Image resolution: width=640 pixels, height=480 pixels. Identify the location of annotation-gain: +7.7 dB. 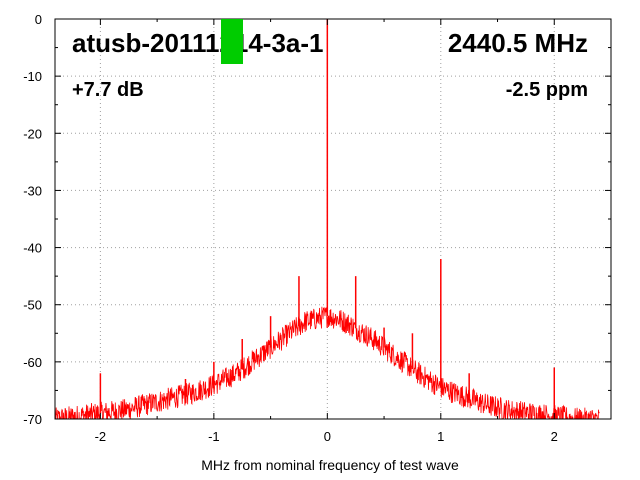
(108, 90).